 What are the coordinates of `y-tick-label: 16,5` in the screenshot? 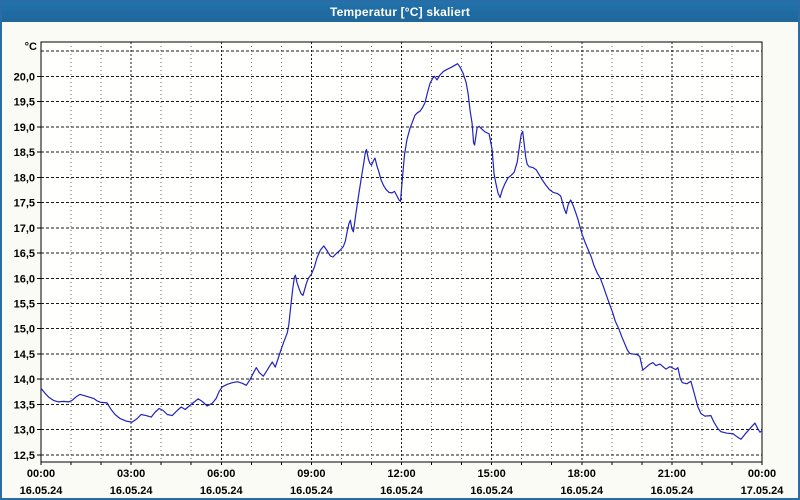 It's located at (24, 254).